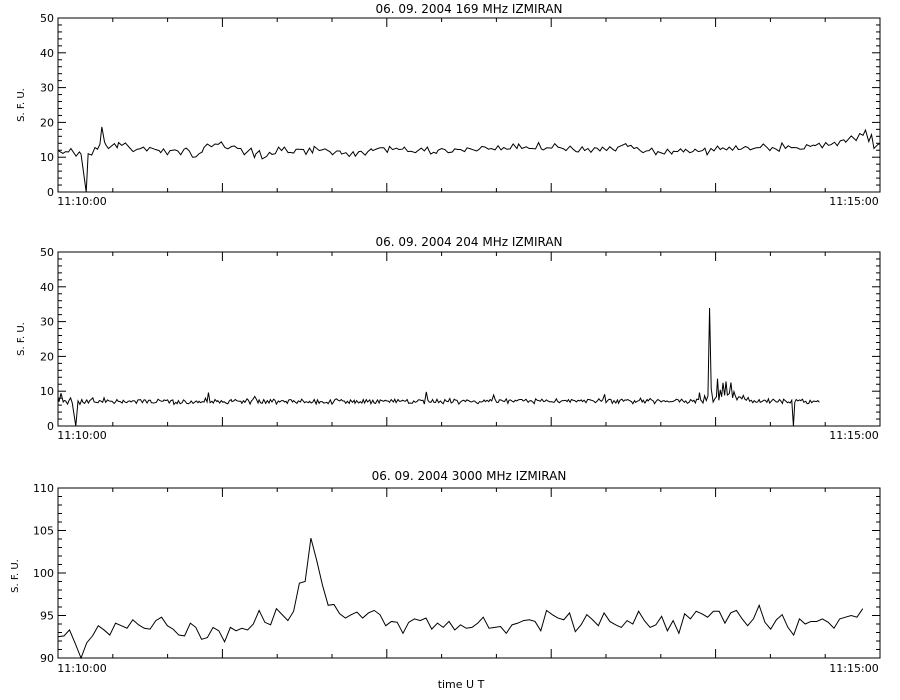 The width and height of the screenshot is (900, 700). What do you see at coordinates (469, 476) in the screenshot?
I see `chart-title: 06. 09. 2004 3000 MHz IZMIRAN` at bounding box center [469, 476].